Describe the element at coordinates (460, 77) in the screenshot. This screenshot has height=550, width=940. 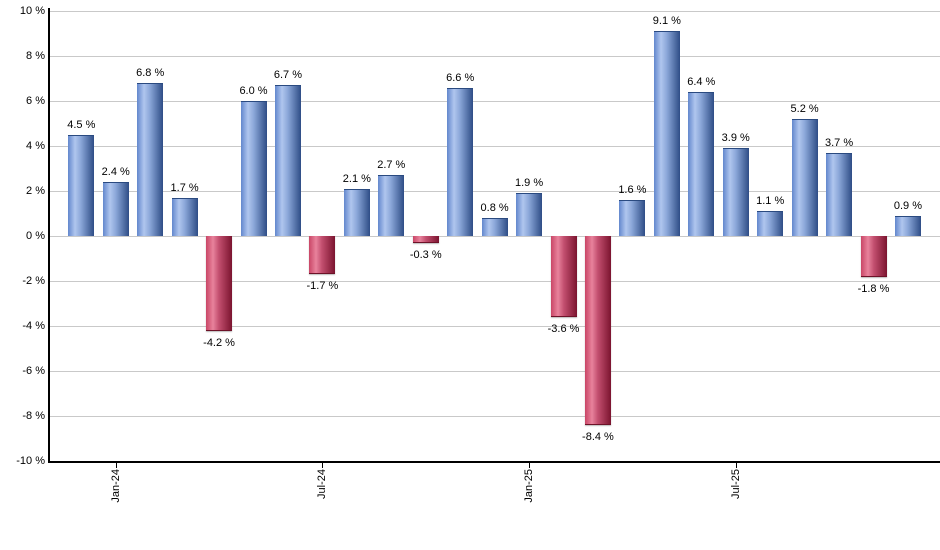
I see `bar-value-label: 6.6 %` at that location.